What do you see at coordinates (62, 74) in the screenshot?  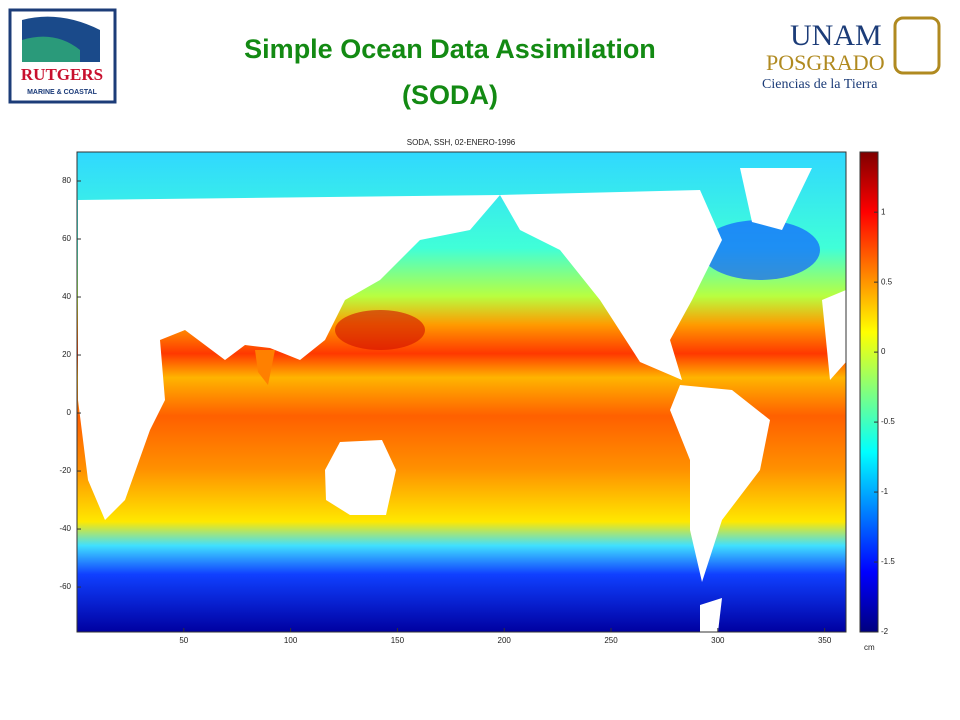 I see `logo-text: RUTGERS` at bounding box center [62, 74].